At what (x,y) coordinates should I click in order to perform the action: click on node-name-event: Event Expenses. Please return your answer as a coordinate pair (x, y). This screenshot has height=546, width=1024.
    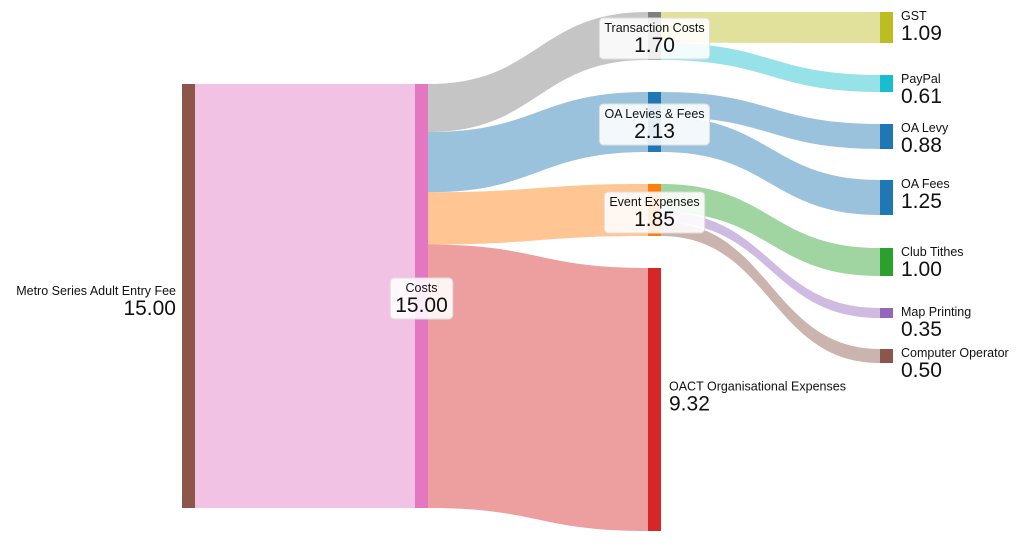
    Looking at the image, I should click on (654, 202).